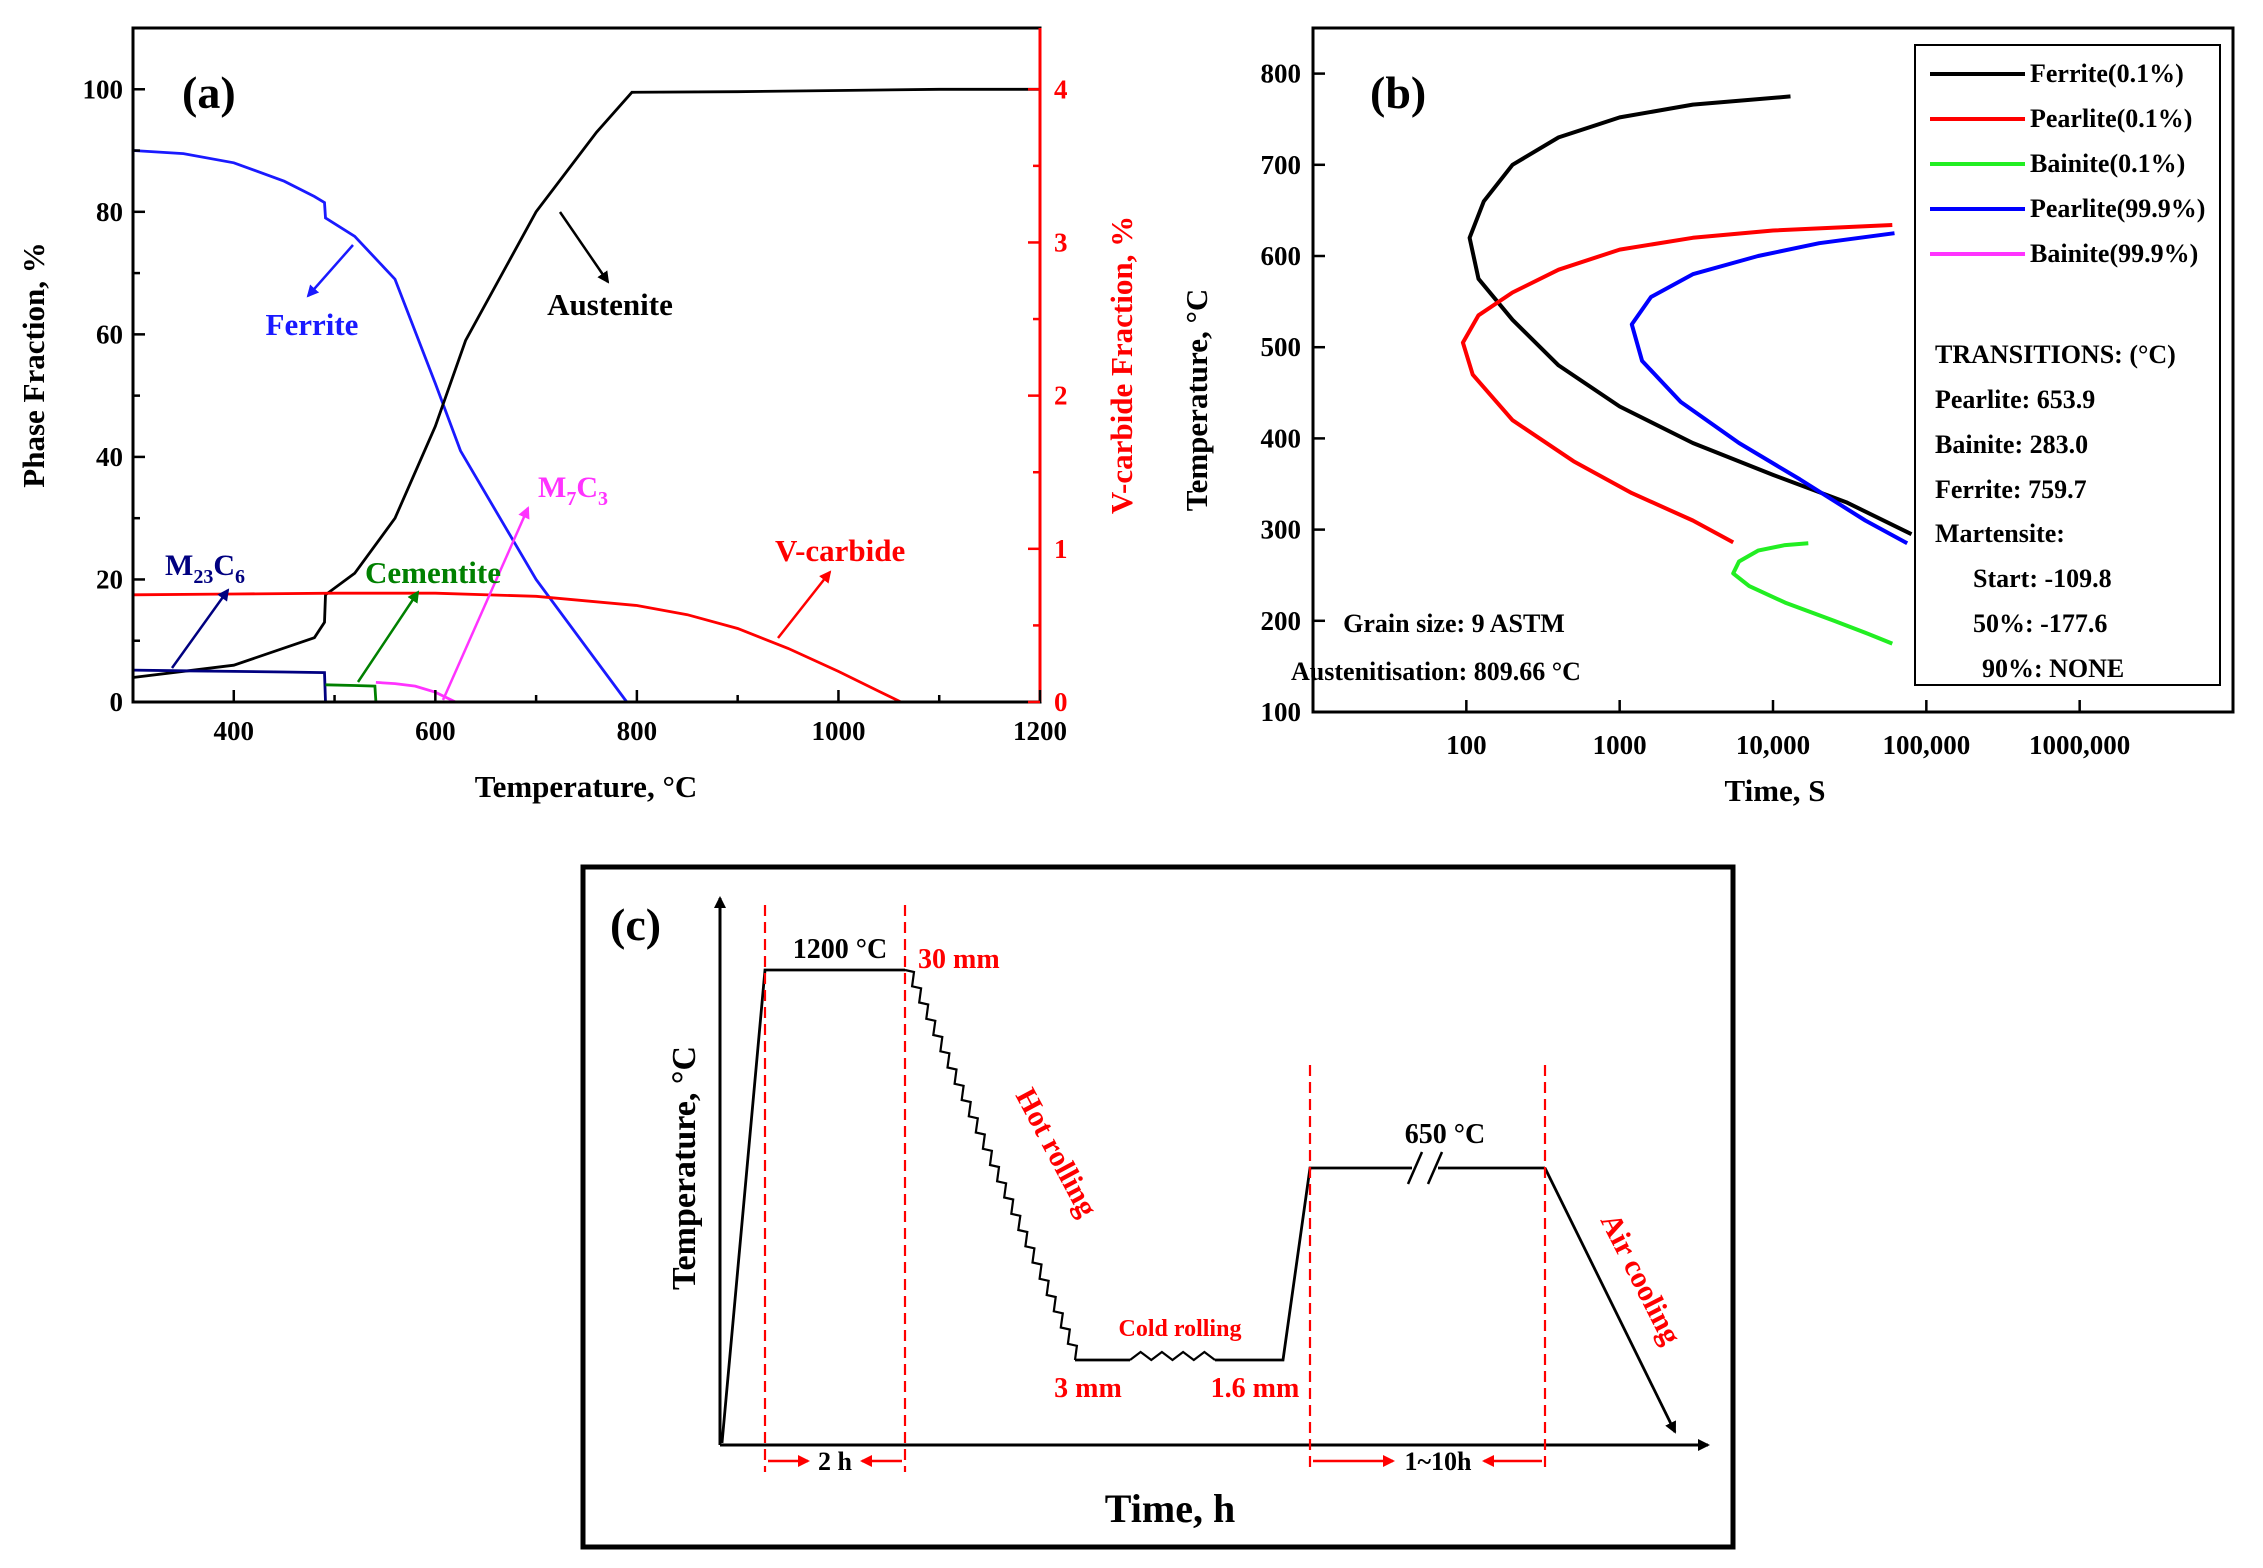 This screenshot has height=1568, width=2263. I want to click on arrow-austenite, so click(584, 247).